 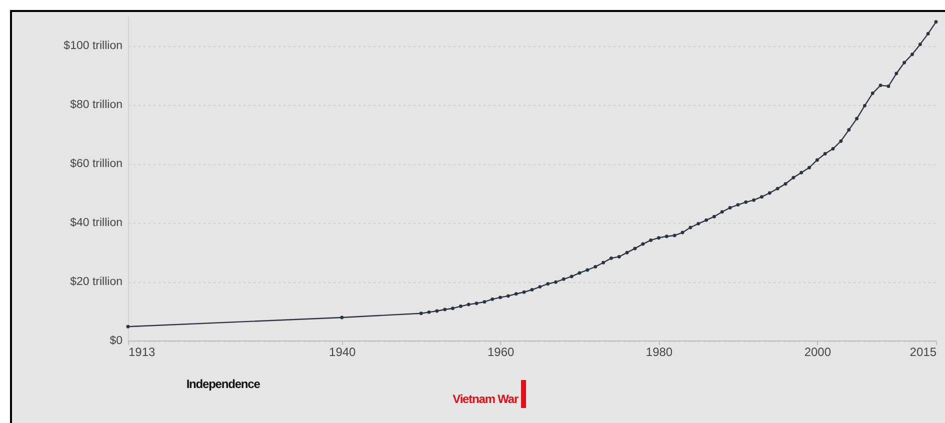 I want to click on x-tick-label: 2000, so click(x=818, y=352).